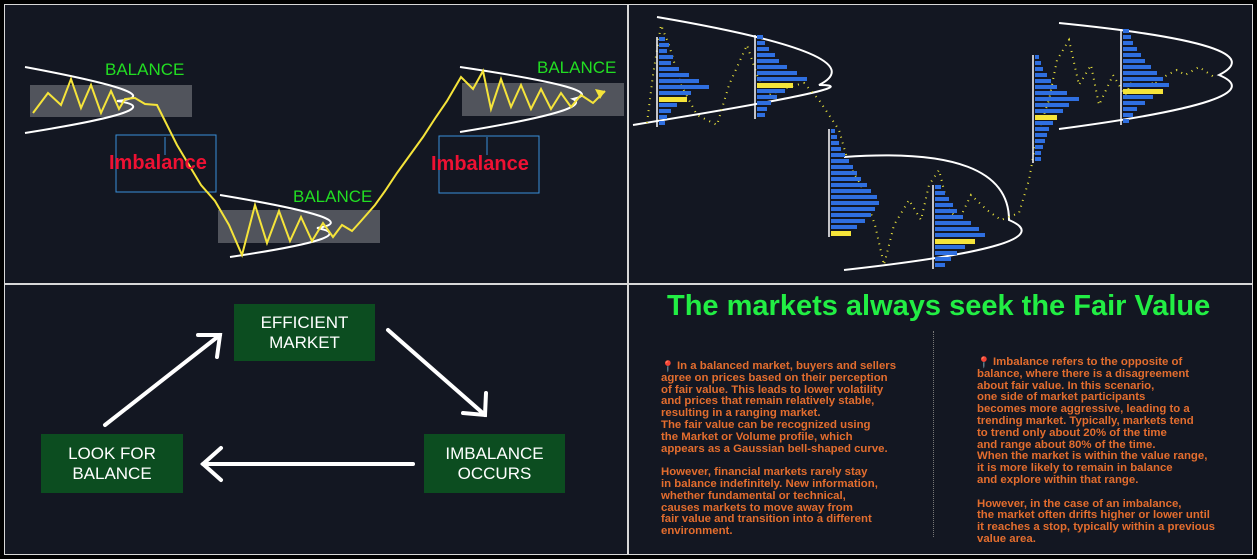 This screenshot has height=559, width=1257. I want to click on balance-label-2: BALANCE, so click(333, 196).